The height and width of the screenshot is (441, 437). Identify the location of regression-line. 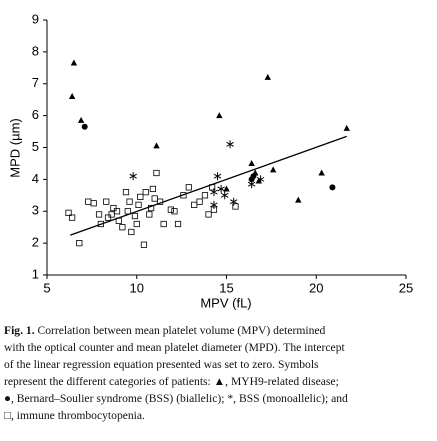
(208, 185).